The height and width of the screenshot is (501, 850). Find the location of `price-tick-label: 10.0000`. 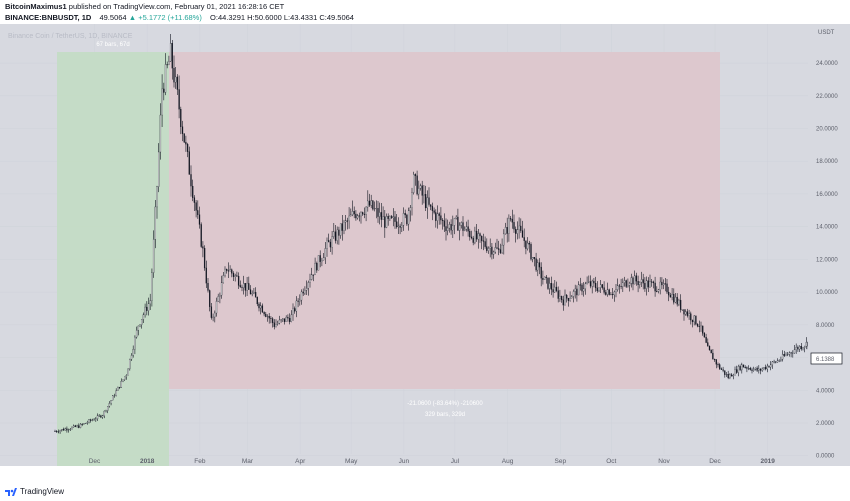

price-tick-label: 10.0000 is located at coordinates (827, 293).